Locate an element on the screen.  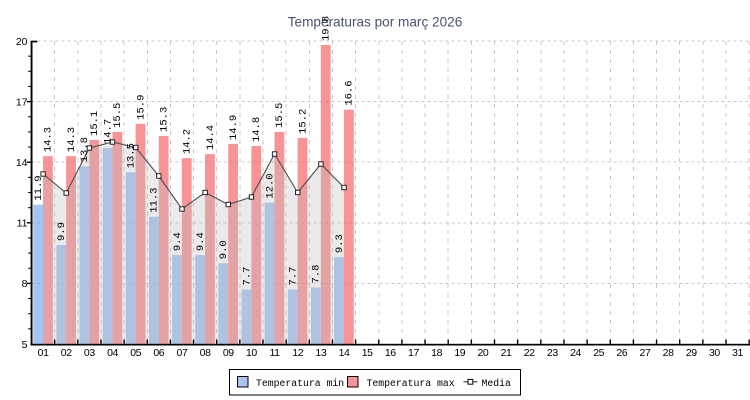
svg-text: 10 is located at coordinates (251, 353).